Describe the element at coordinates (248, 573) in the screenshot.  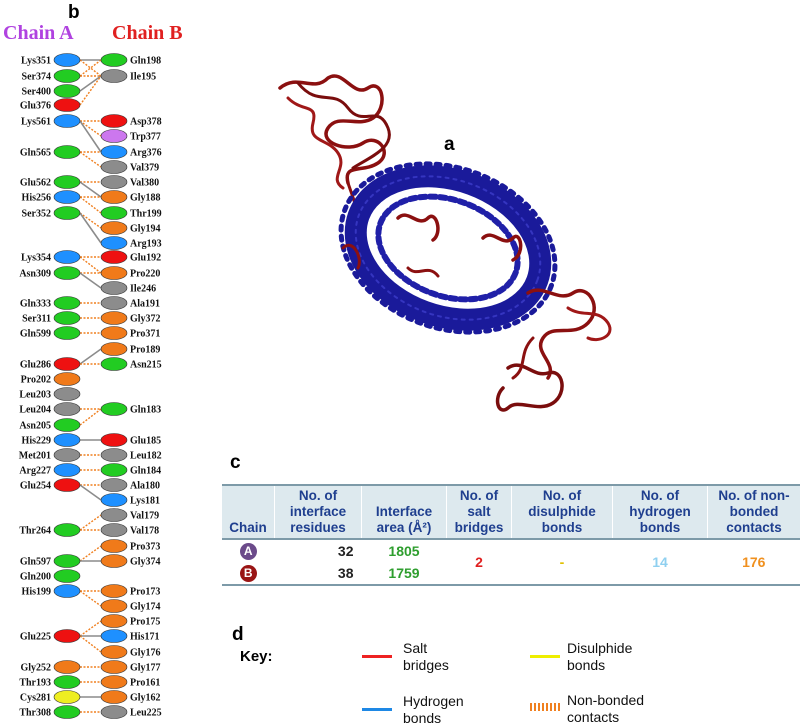
I see `chain-b-badge: B` at that location.